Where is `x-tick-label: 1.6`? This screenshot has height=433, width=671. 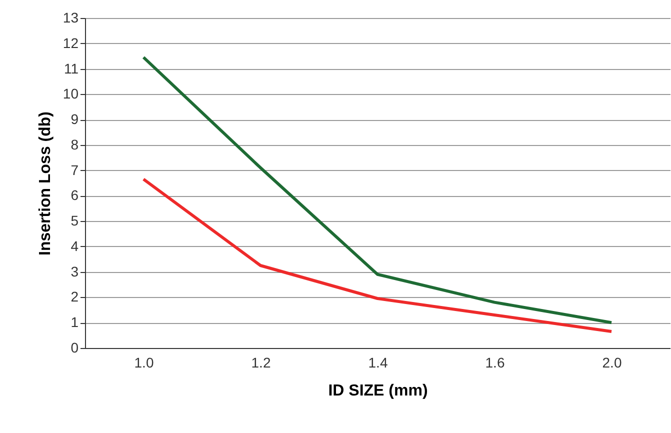
x-tick-label: 1.6 is located at coordinates (495, 362).